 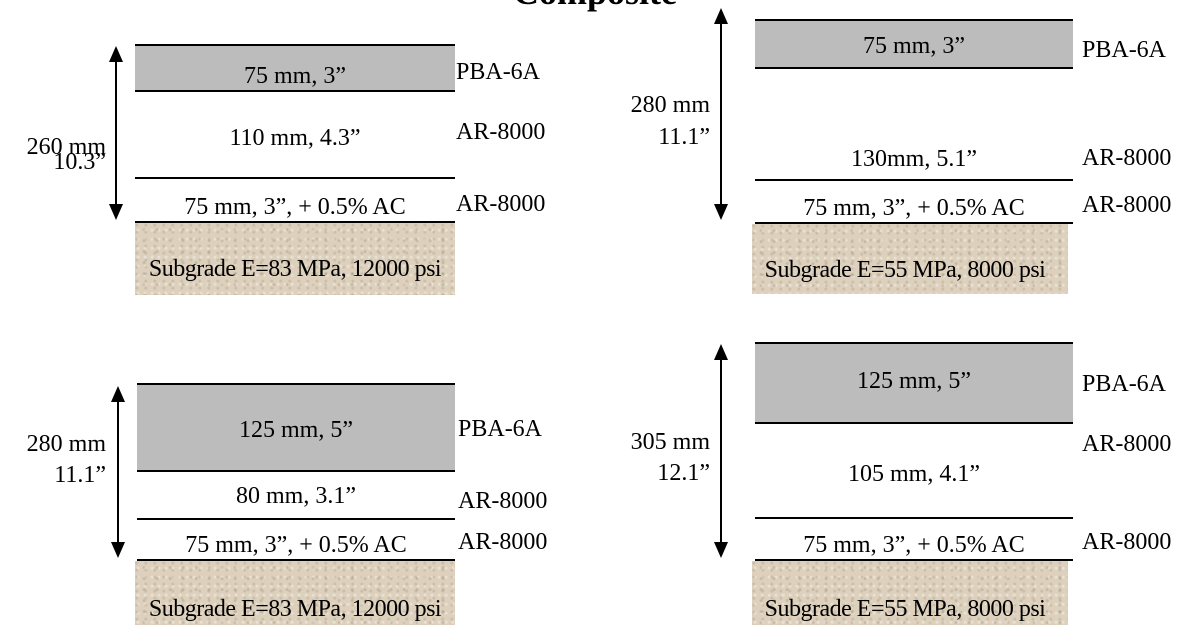 What do you see at coordinates (79, 162) in the screenshot?
I see `total-thickness-in: 10.3”` at bounding box center [79, 162].